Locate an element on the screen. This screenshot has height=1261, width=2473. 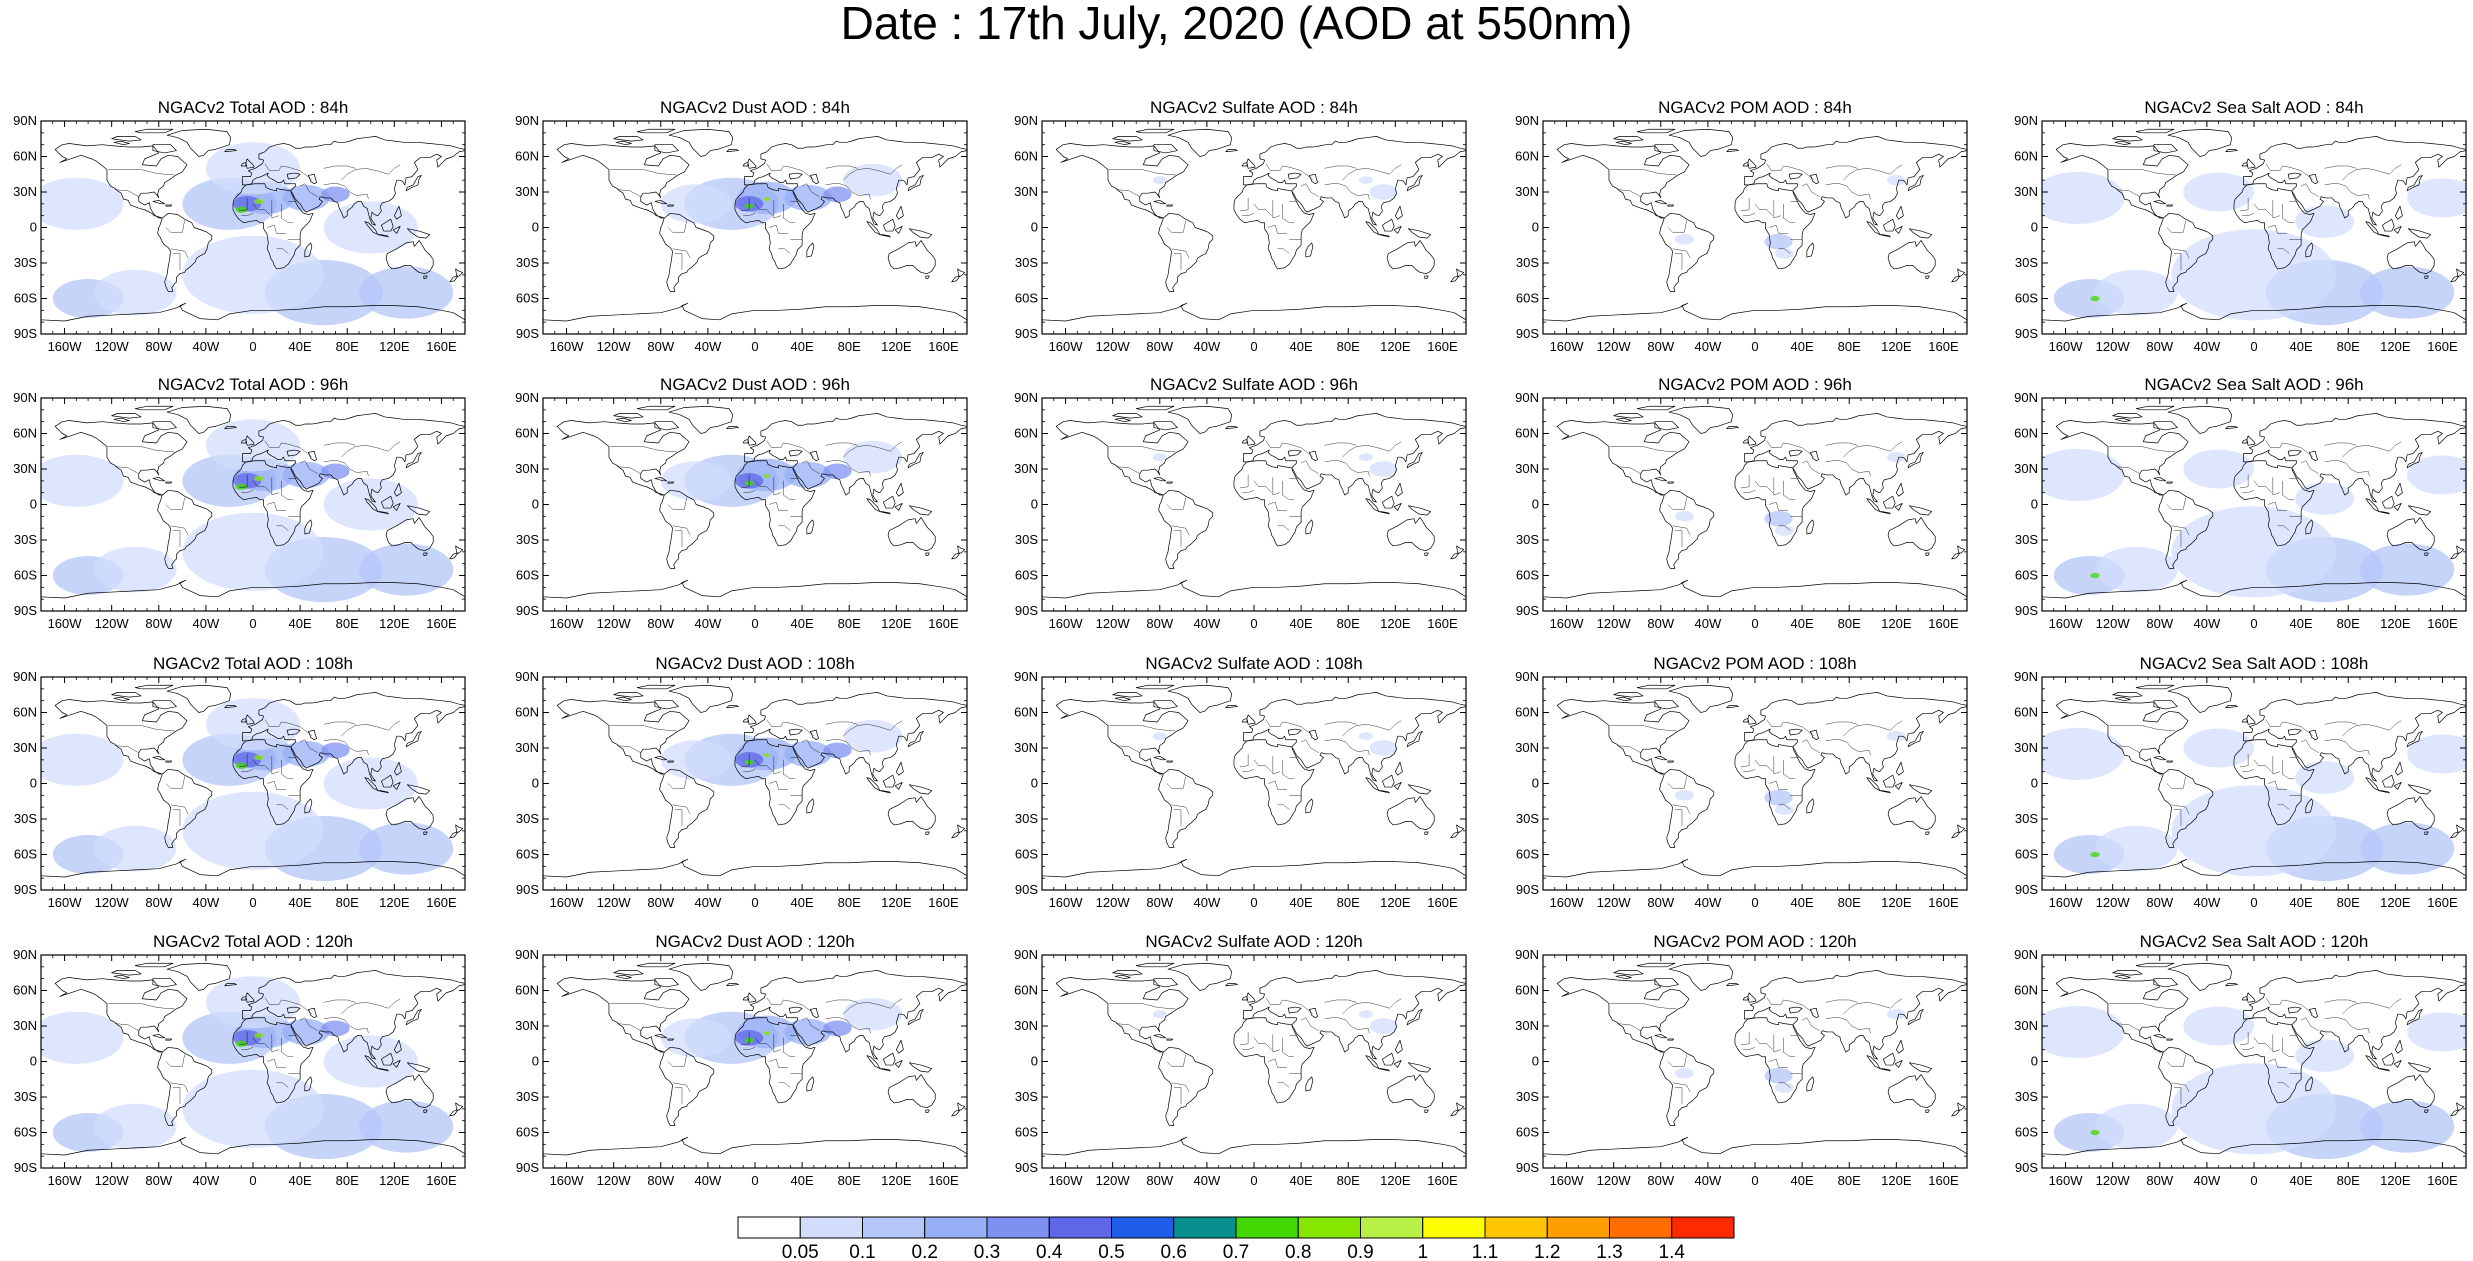
lon-tick-label: 160E is located at coordinates (1943, 346).